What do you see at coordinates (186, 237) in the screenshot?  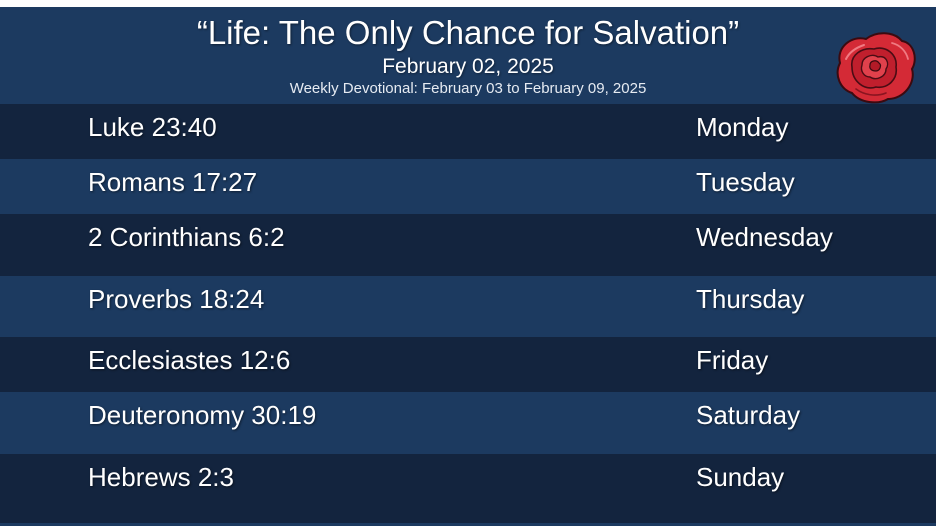 I see `scripture-reference: 2 Corinthians 6:2` at bounding box center [186, 237].